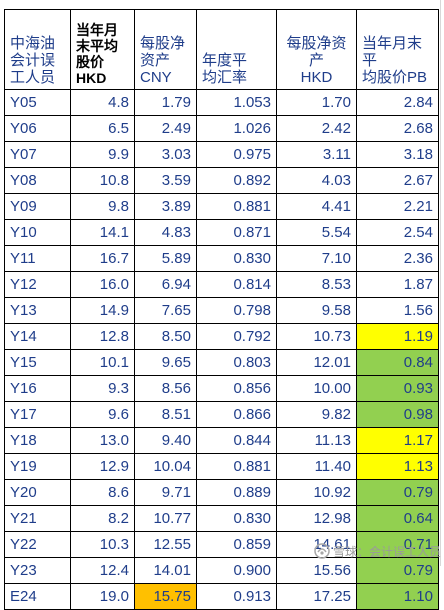 This screenshot has width=444, height=610. What do you see at coordinates (316, 466) in the screenshot?
I see `bvps-hkd-cell: 11.40` at bounding box center [316, 466].